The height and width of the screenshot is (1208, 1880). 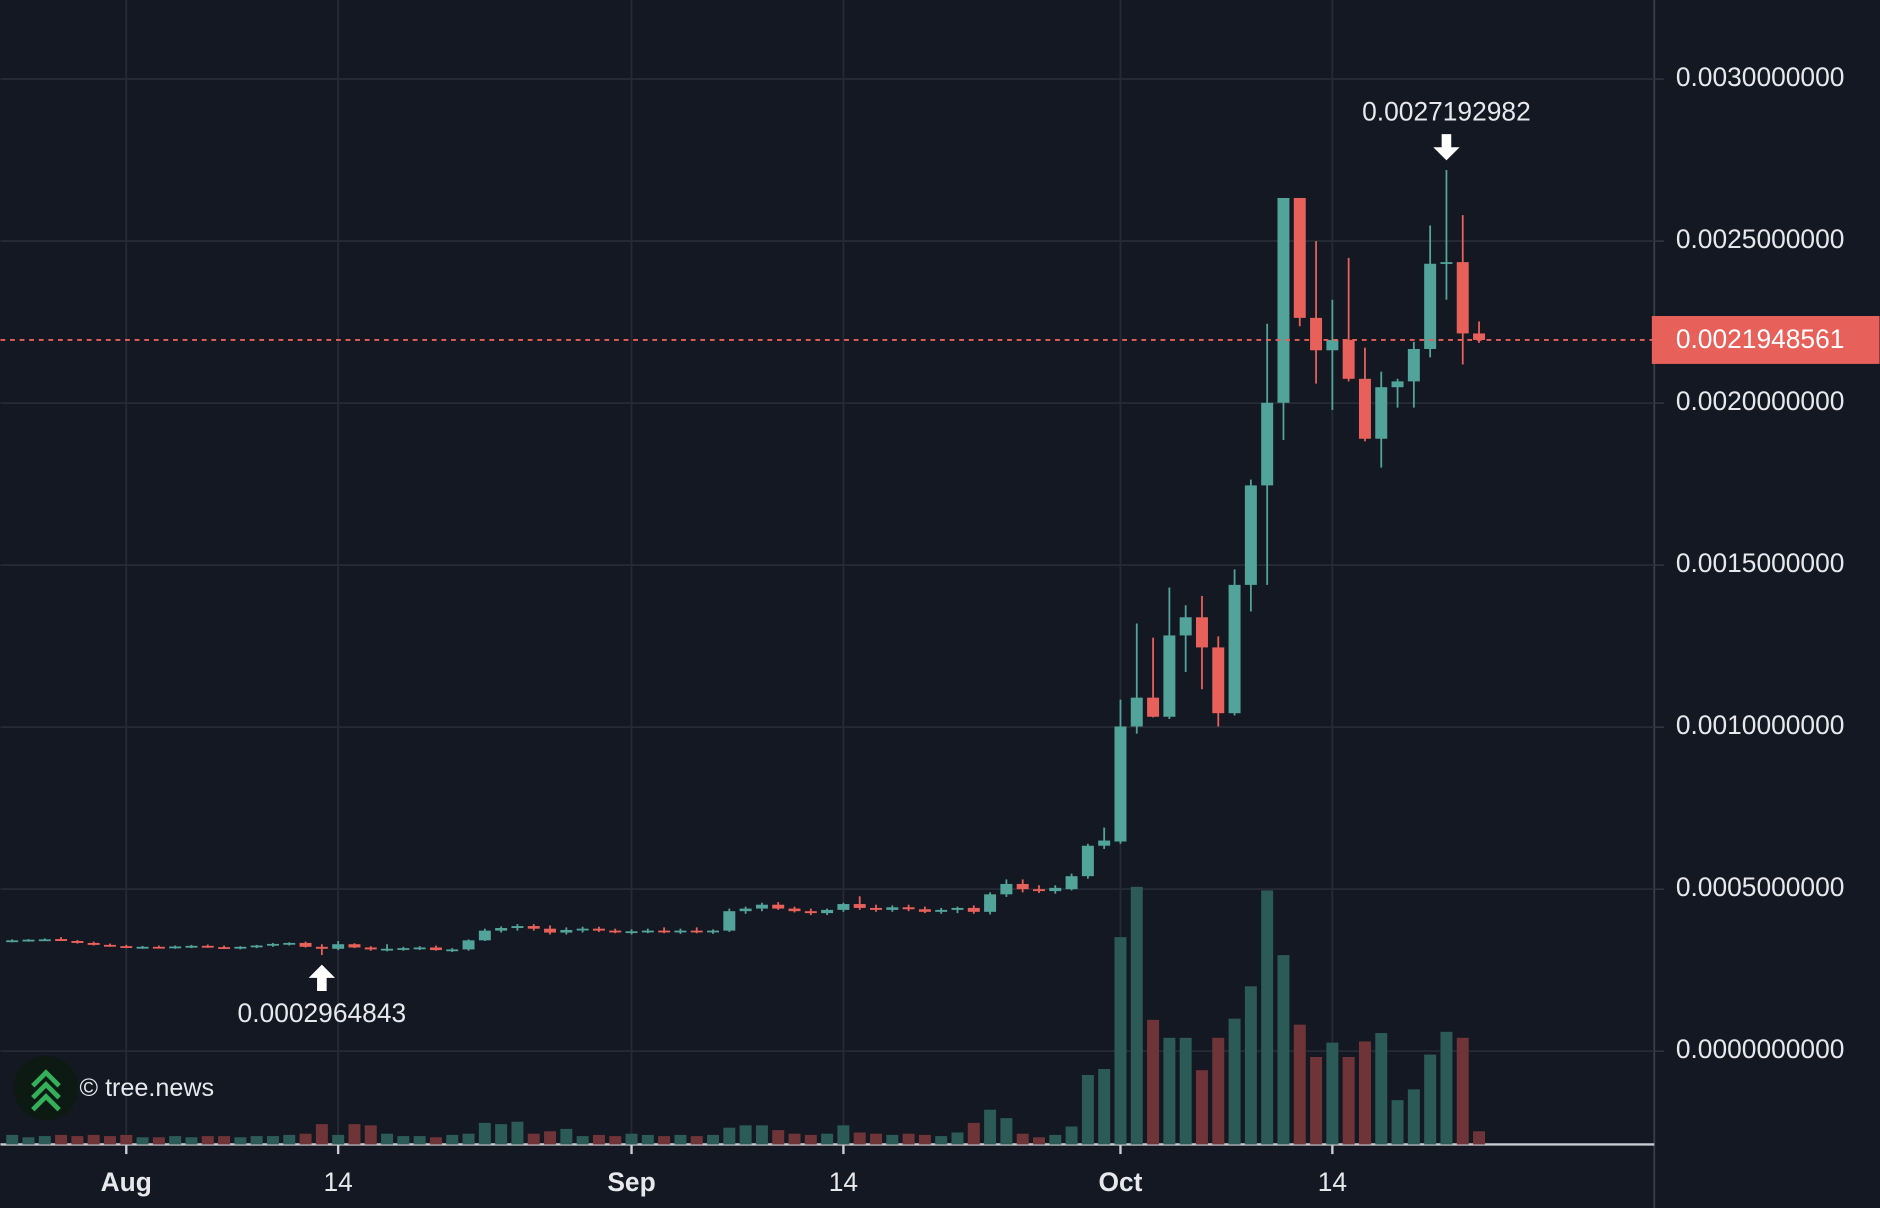 What do you see at coordinates (1760, 1049) in the screenshot?
I see `y-tick-label: 0.0000000000` at bounding box center [1760, 1049].